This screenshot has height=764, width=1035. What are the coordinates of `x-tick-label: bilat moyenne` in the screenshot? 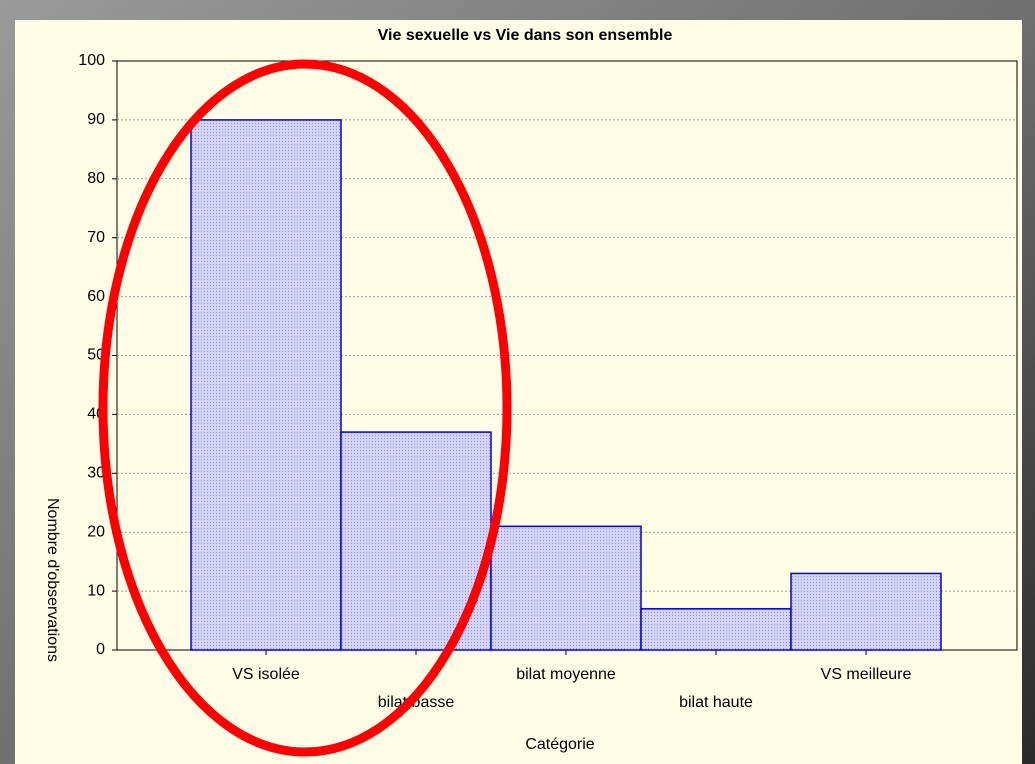 It's located at (566, 674).